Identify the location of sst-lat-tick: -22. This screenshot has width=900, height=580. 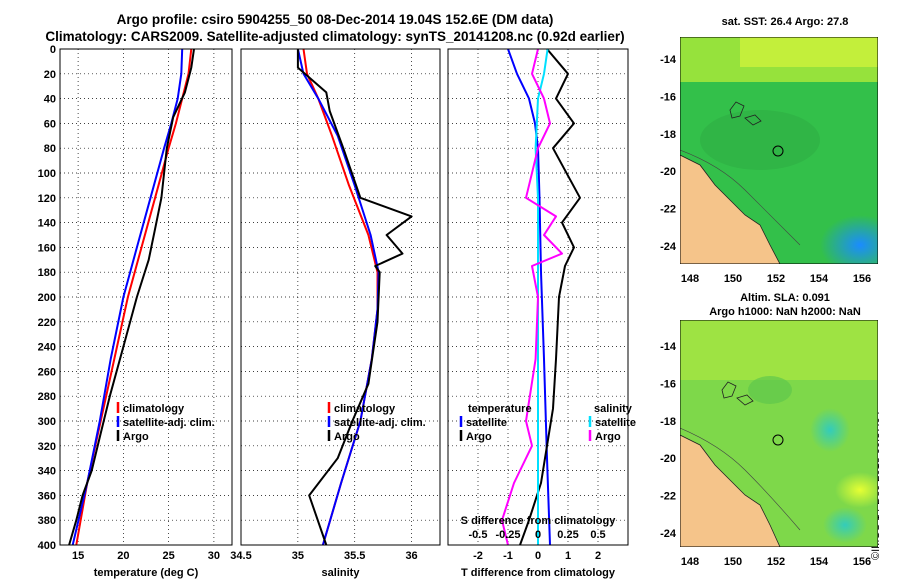
(668, 210).